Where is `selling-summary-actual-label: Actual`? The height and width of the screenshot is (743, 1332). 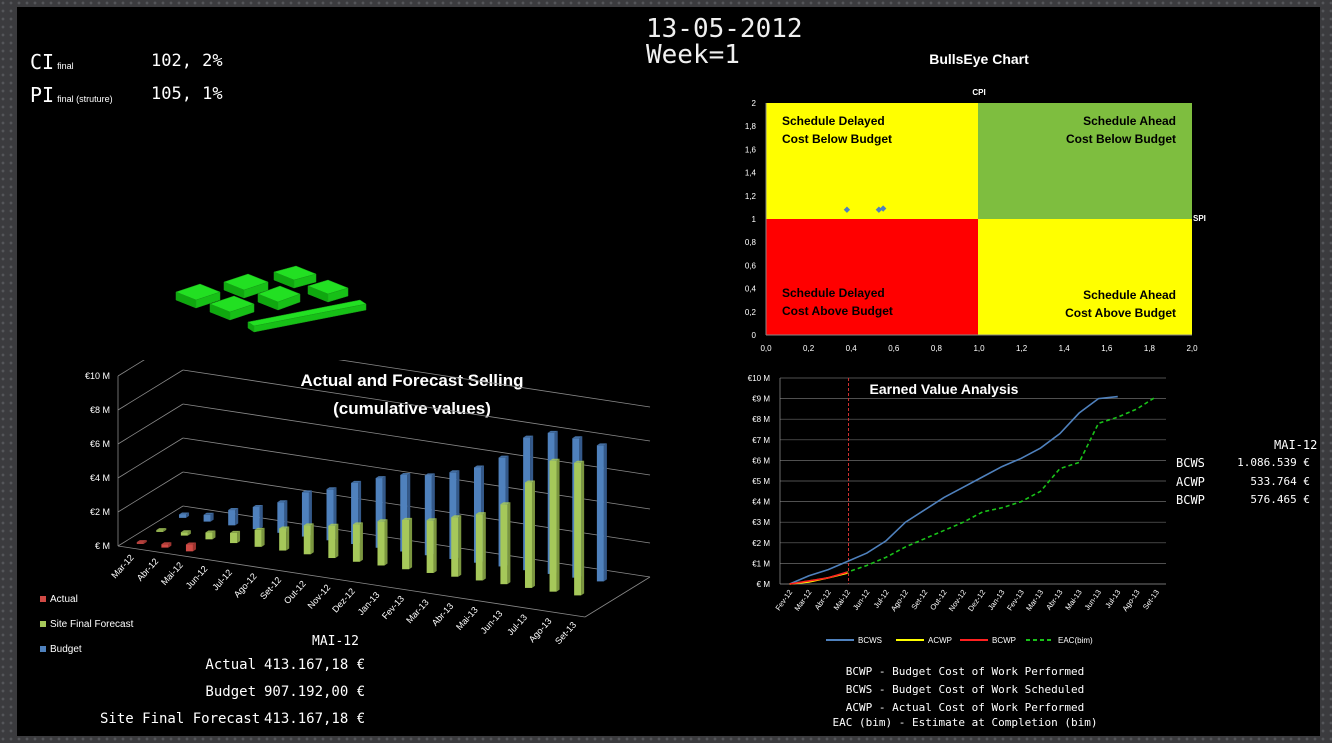
selling-summary-actual-label: Actual is located at coordinates (230, 665).